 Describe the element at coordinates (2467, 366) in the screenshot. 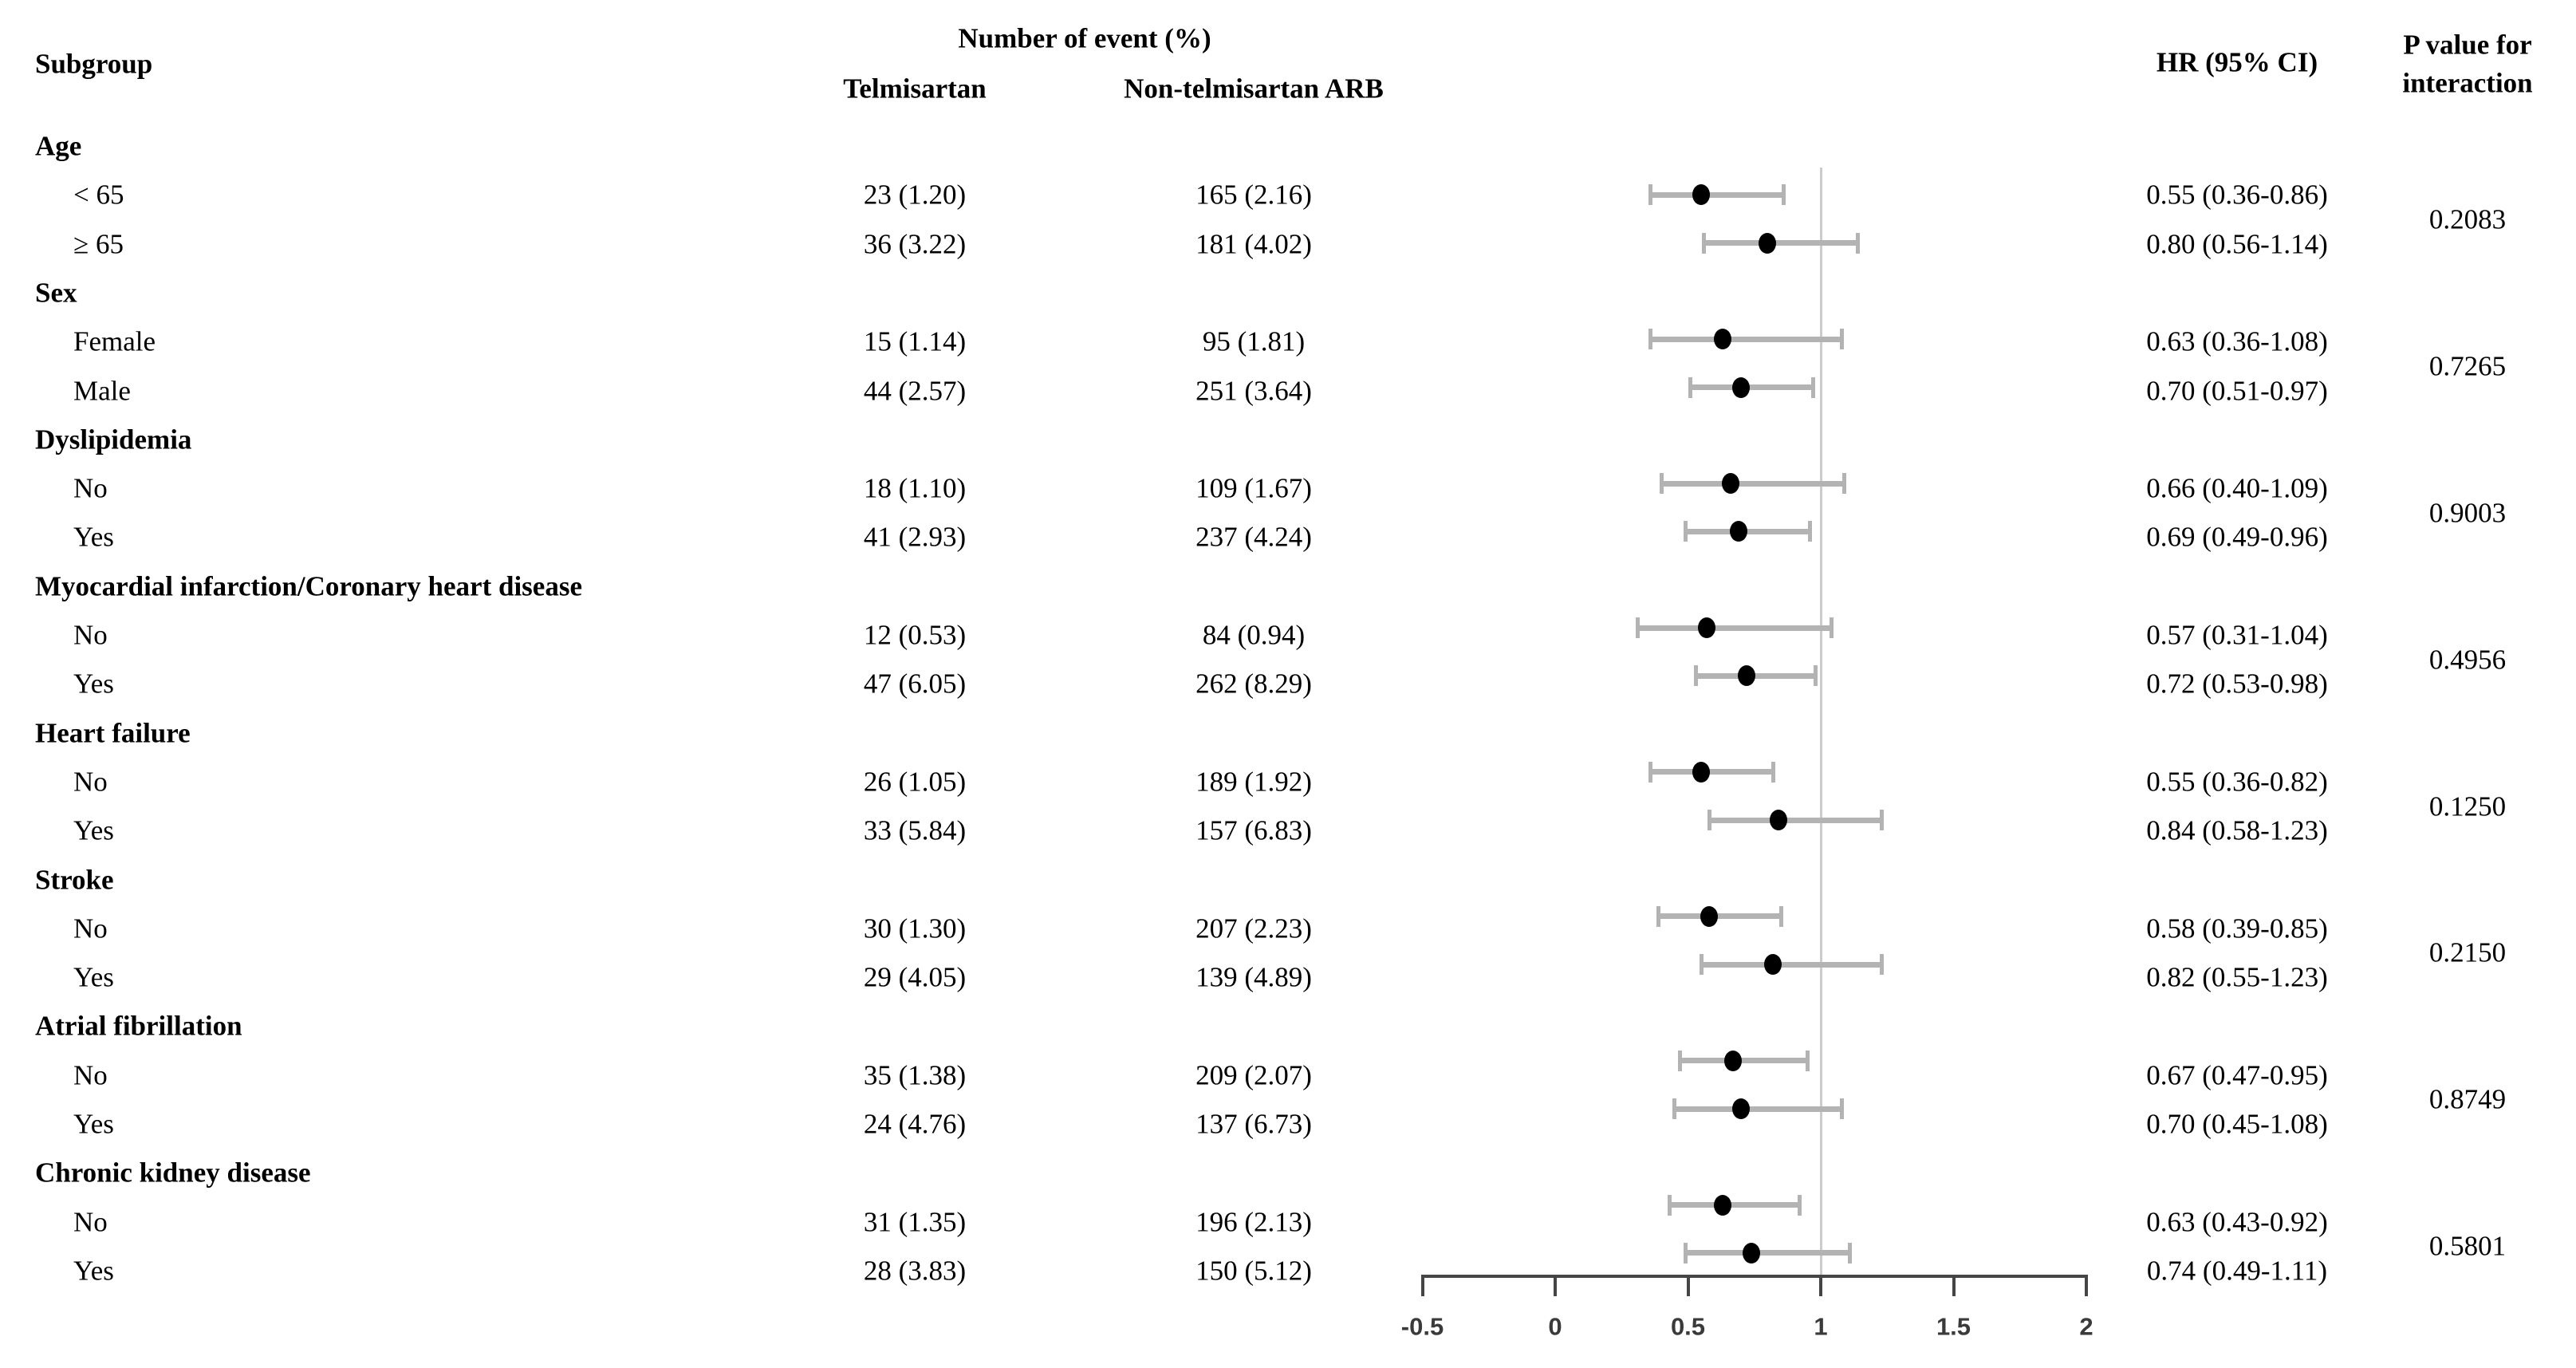

I see `p-interaction-value: 0.7265` at that location.